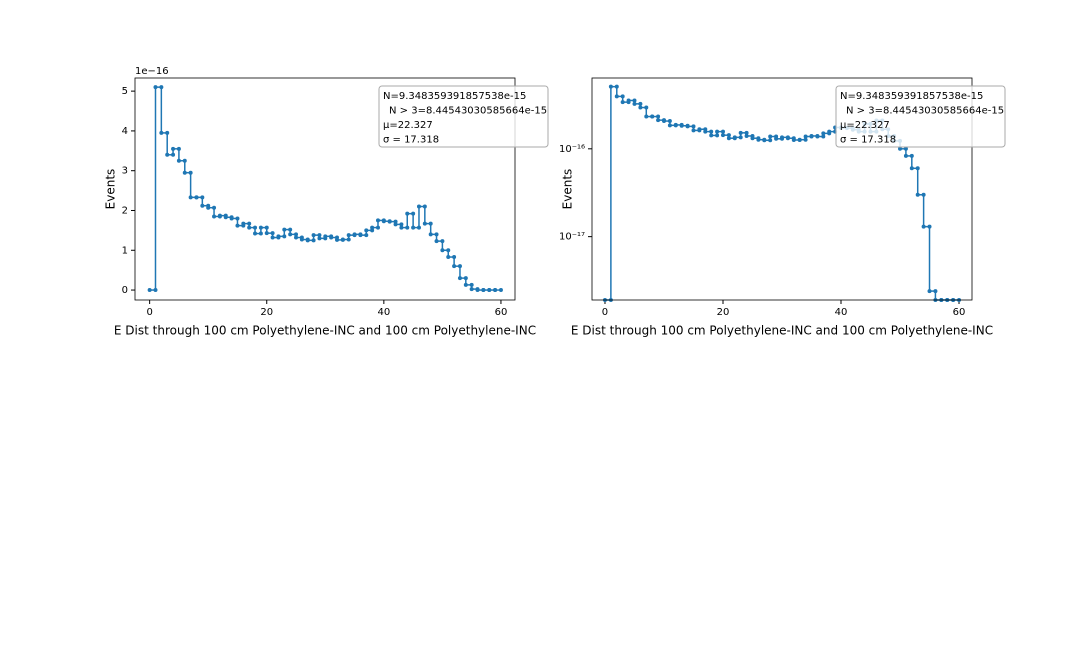 This screenshot has width=1080, height=648. I want to click on y-tick-label: 5, so click(125, 91).